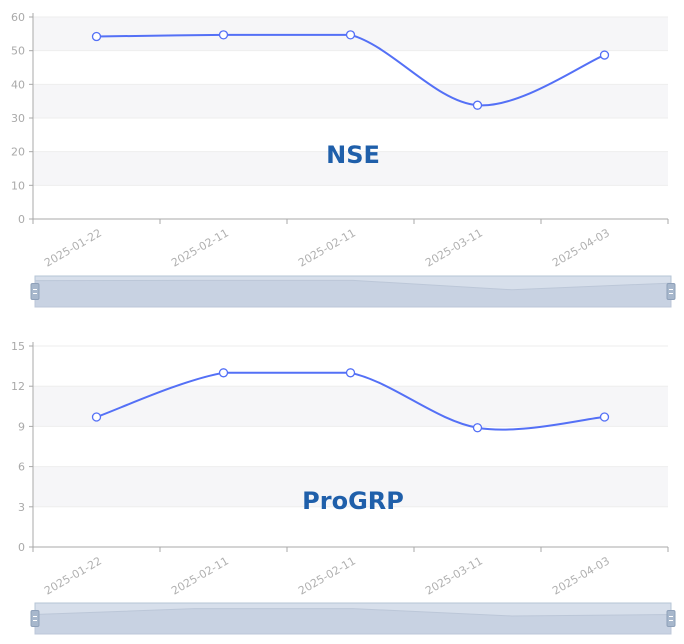 This screenshot has width=684, height=644. What do you see at coordinates (18, 51) in the screenshot?
I see `y-tick-label: 50` at bounding box center [18, 51].